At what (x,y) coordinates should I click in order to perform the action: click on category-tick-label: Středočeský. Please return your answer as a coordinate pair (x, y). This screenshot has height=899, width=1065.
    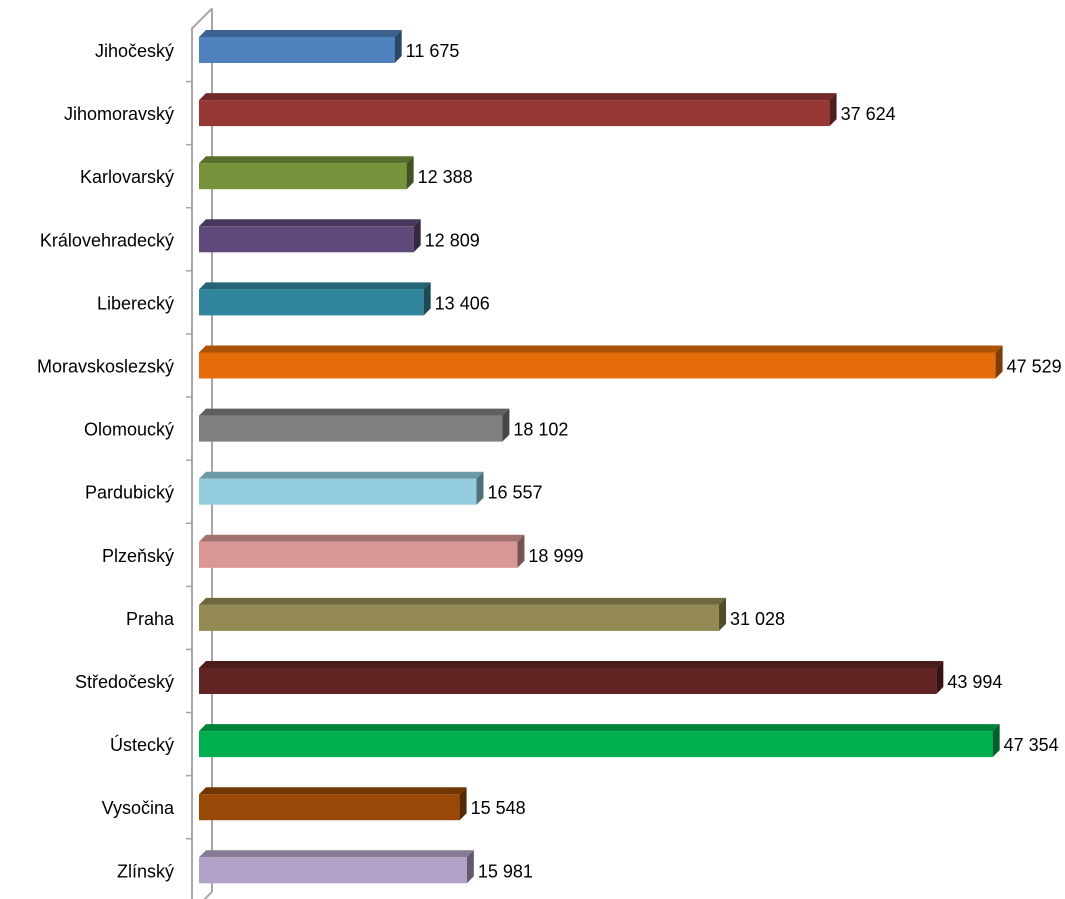
    Looking at the image, I should click on (124, 682).